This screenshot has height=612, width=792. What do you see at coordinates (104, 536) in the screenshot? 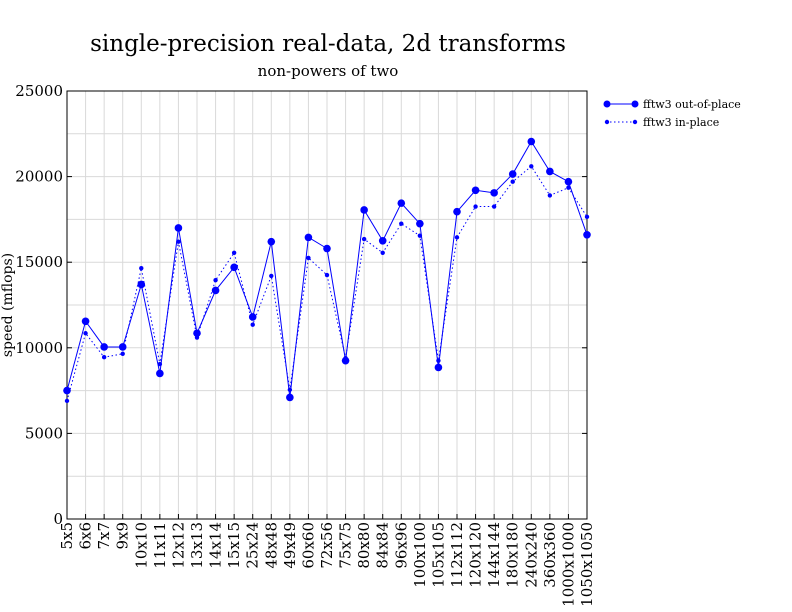
I see `x-tick-label: 7x7` at bounding box center [104, 536].